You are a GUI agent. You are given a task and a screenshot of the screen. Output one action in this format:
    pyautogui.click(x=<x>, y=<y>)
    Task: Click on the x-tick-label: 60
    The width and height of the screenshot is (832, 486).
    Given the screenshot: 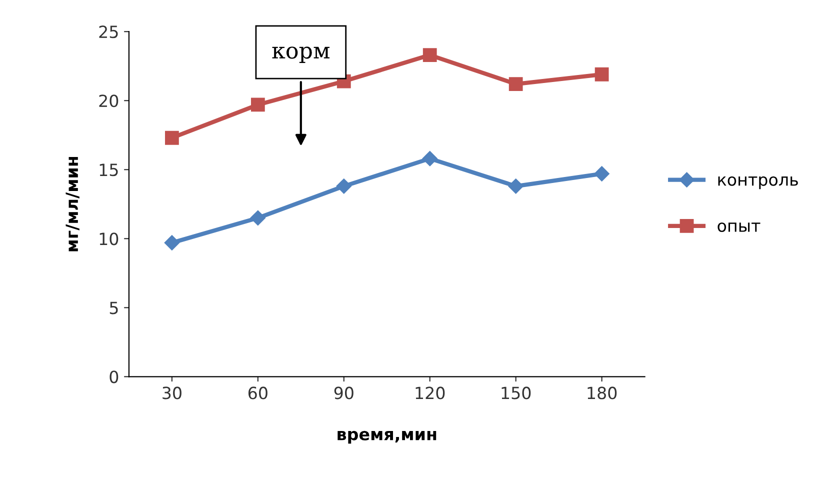 What is the action you would take?
    pyautogui.click(x=258, y=393)
    